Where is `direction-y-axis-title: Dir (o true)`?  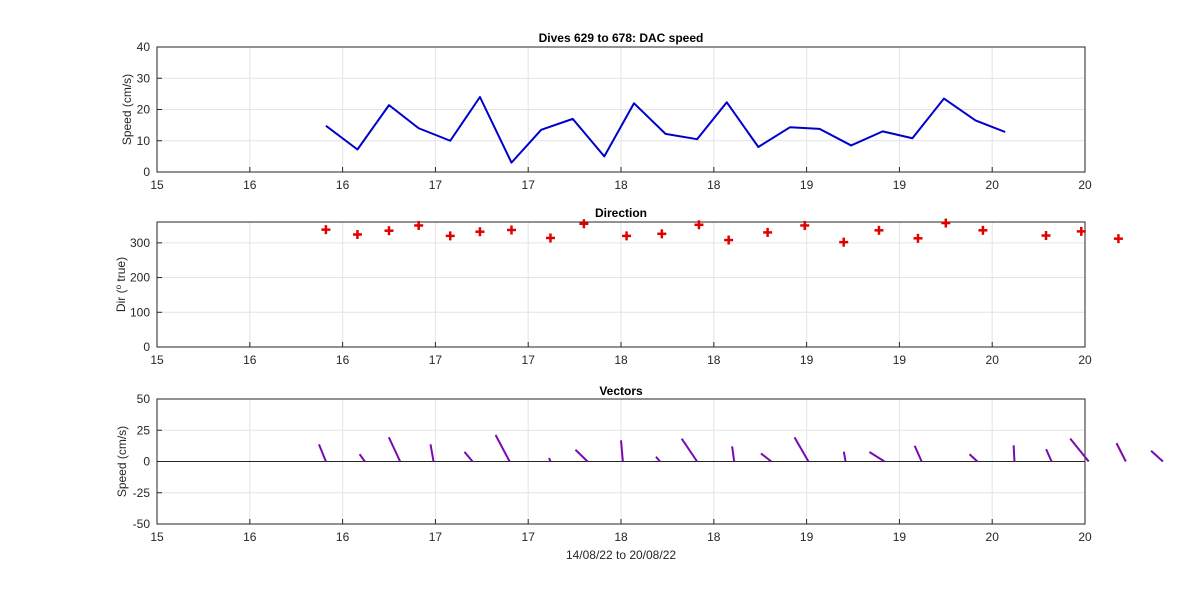 direction-y-axis-title: Dir (o true) is located at coordinates (121, 284).